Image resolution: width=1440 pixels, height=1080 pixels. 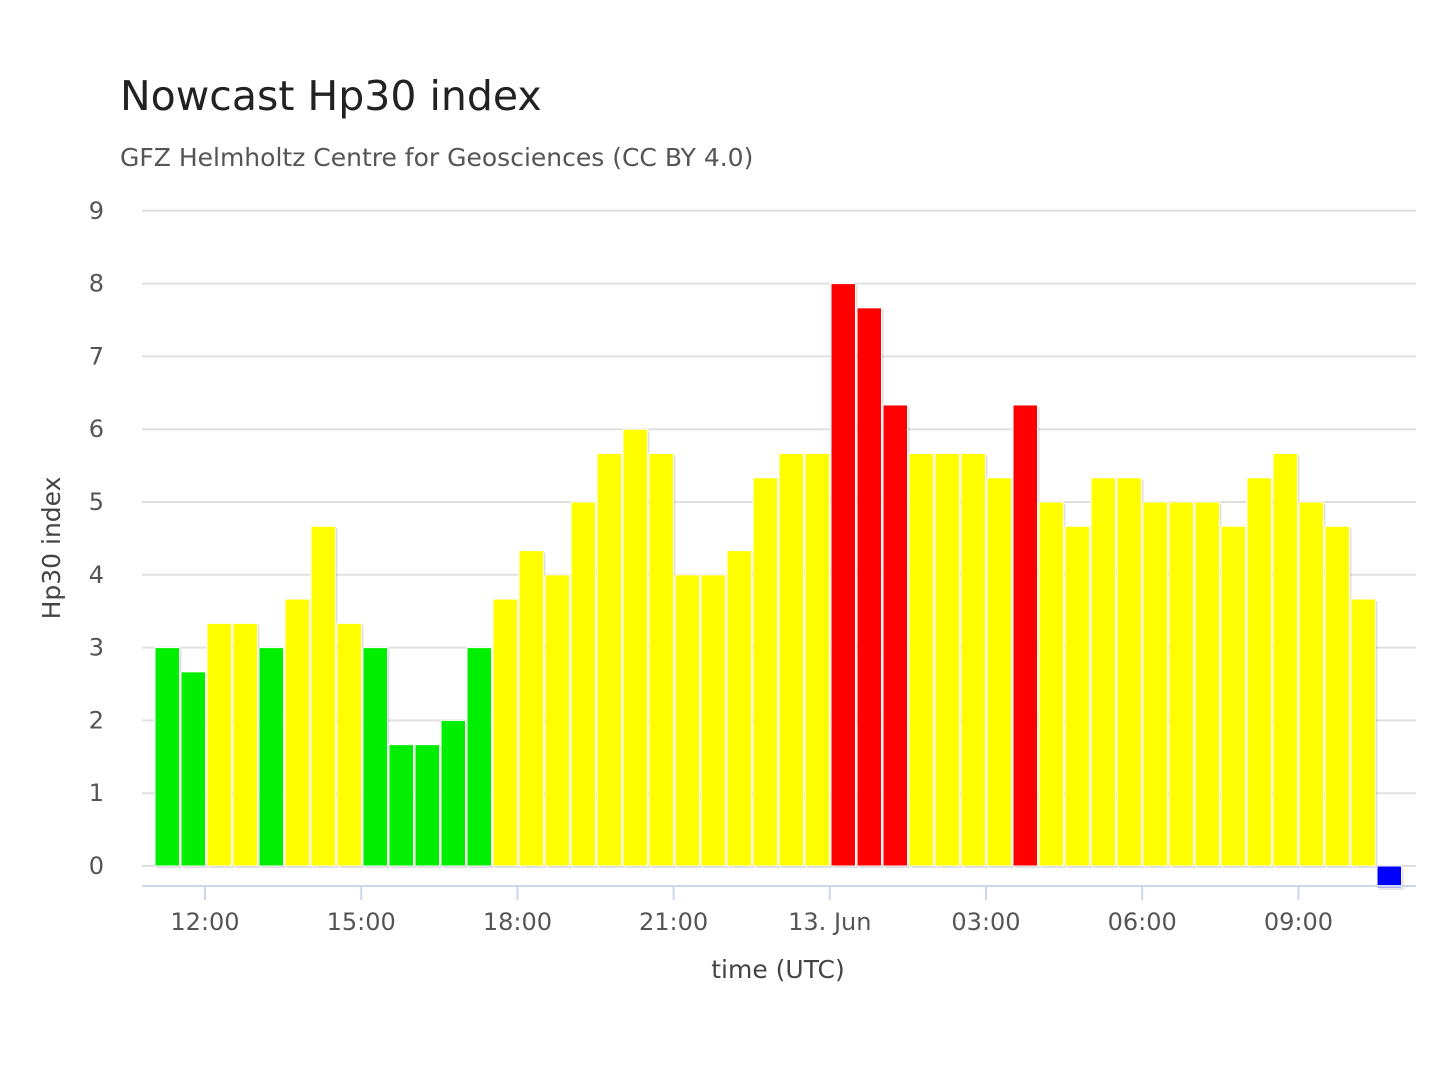 What do you see at coordinates (361, 922) in the screenshot?
I see `x-tick-label: 15:00` at bounding box center [361, 922].